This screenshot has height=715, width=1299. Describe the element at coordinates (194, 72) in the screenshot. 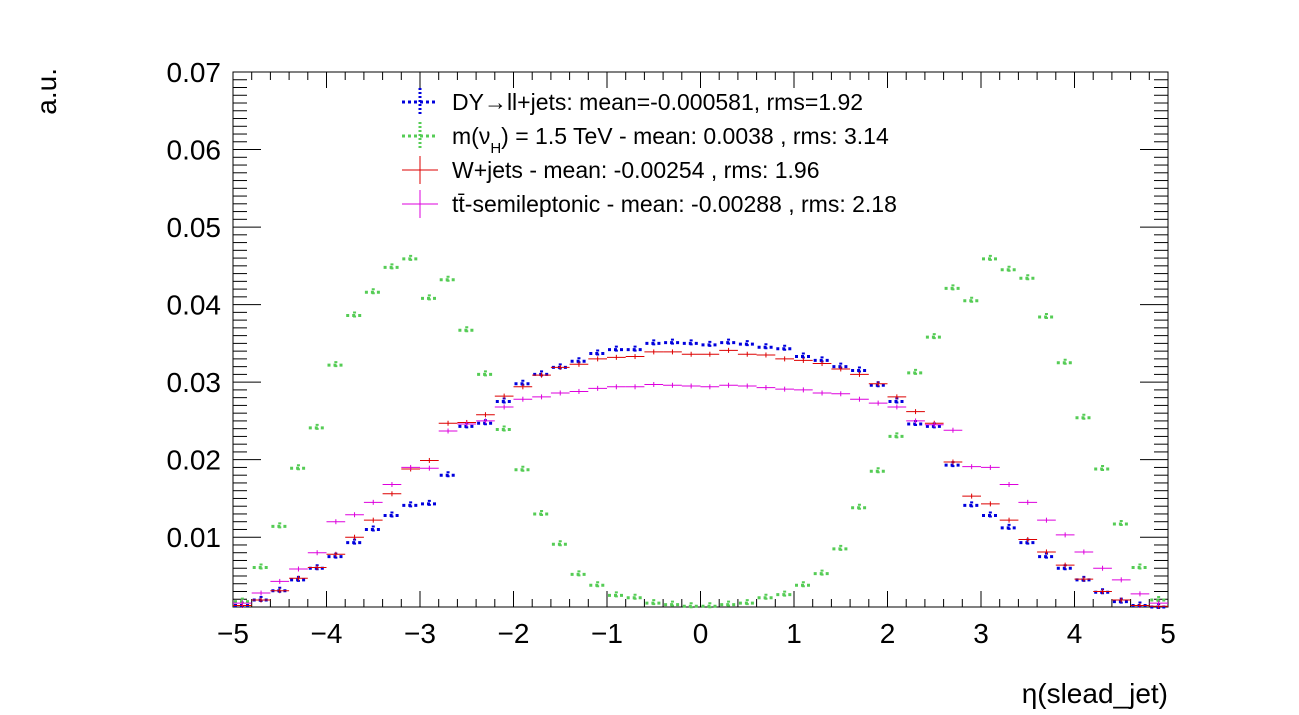

I see `y-tick-label: 0.07` at that location.